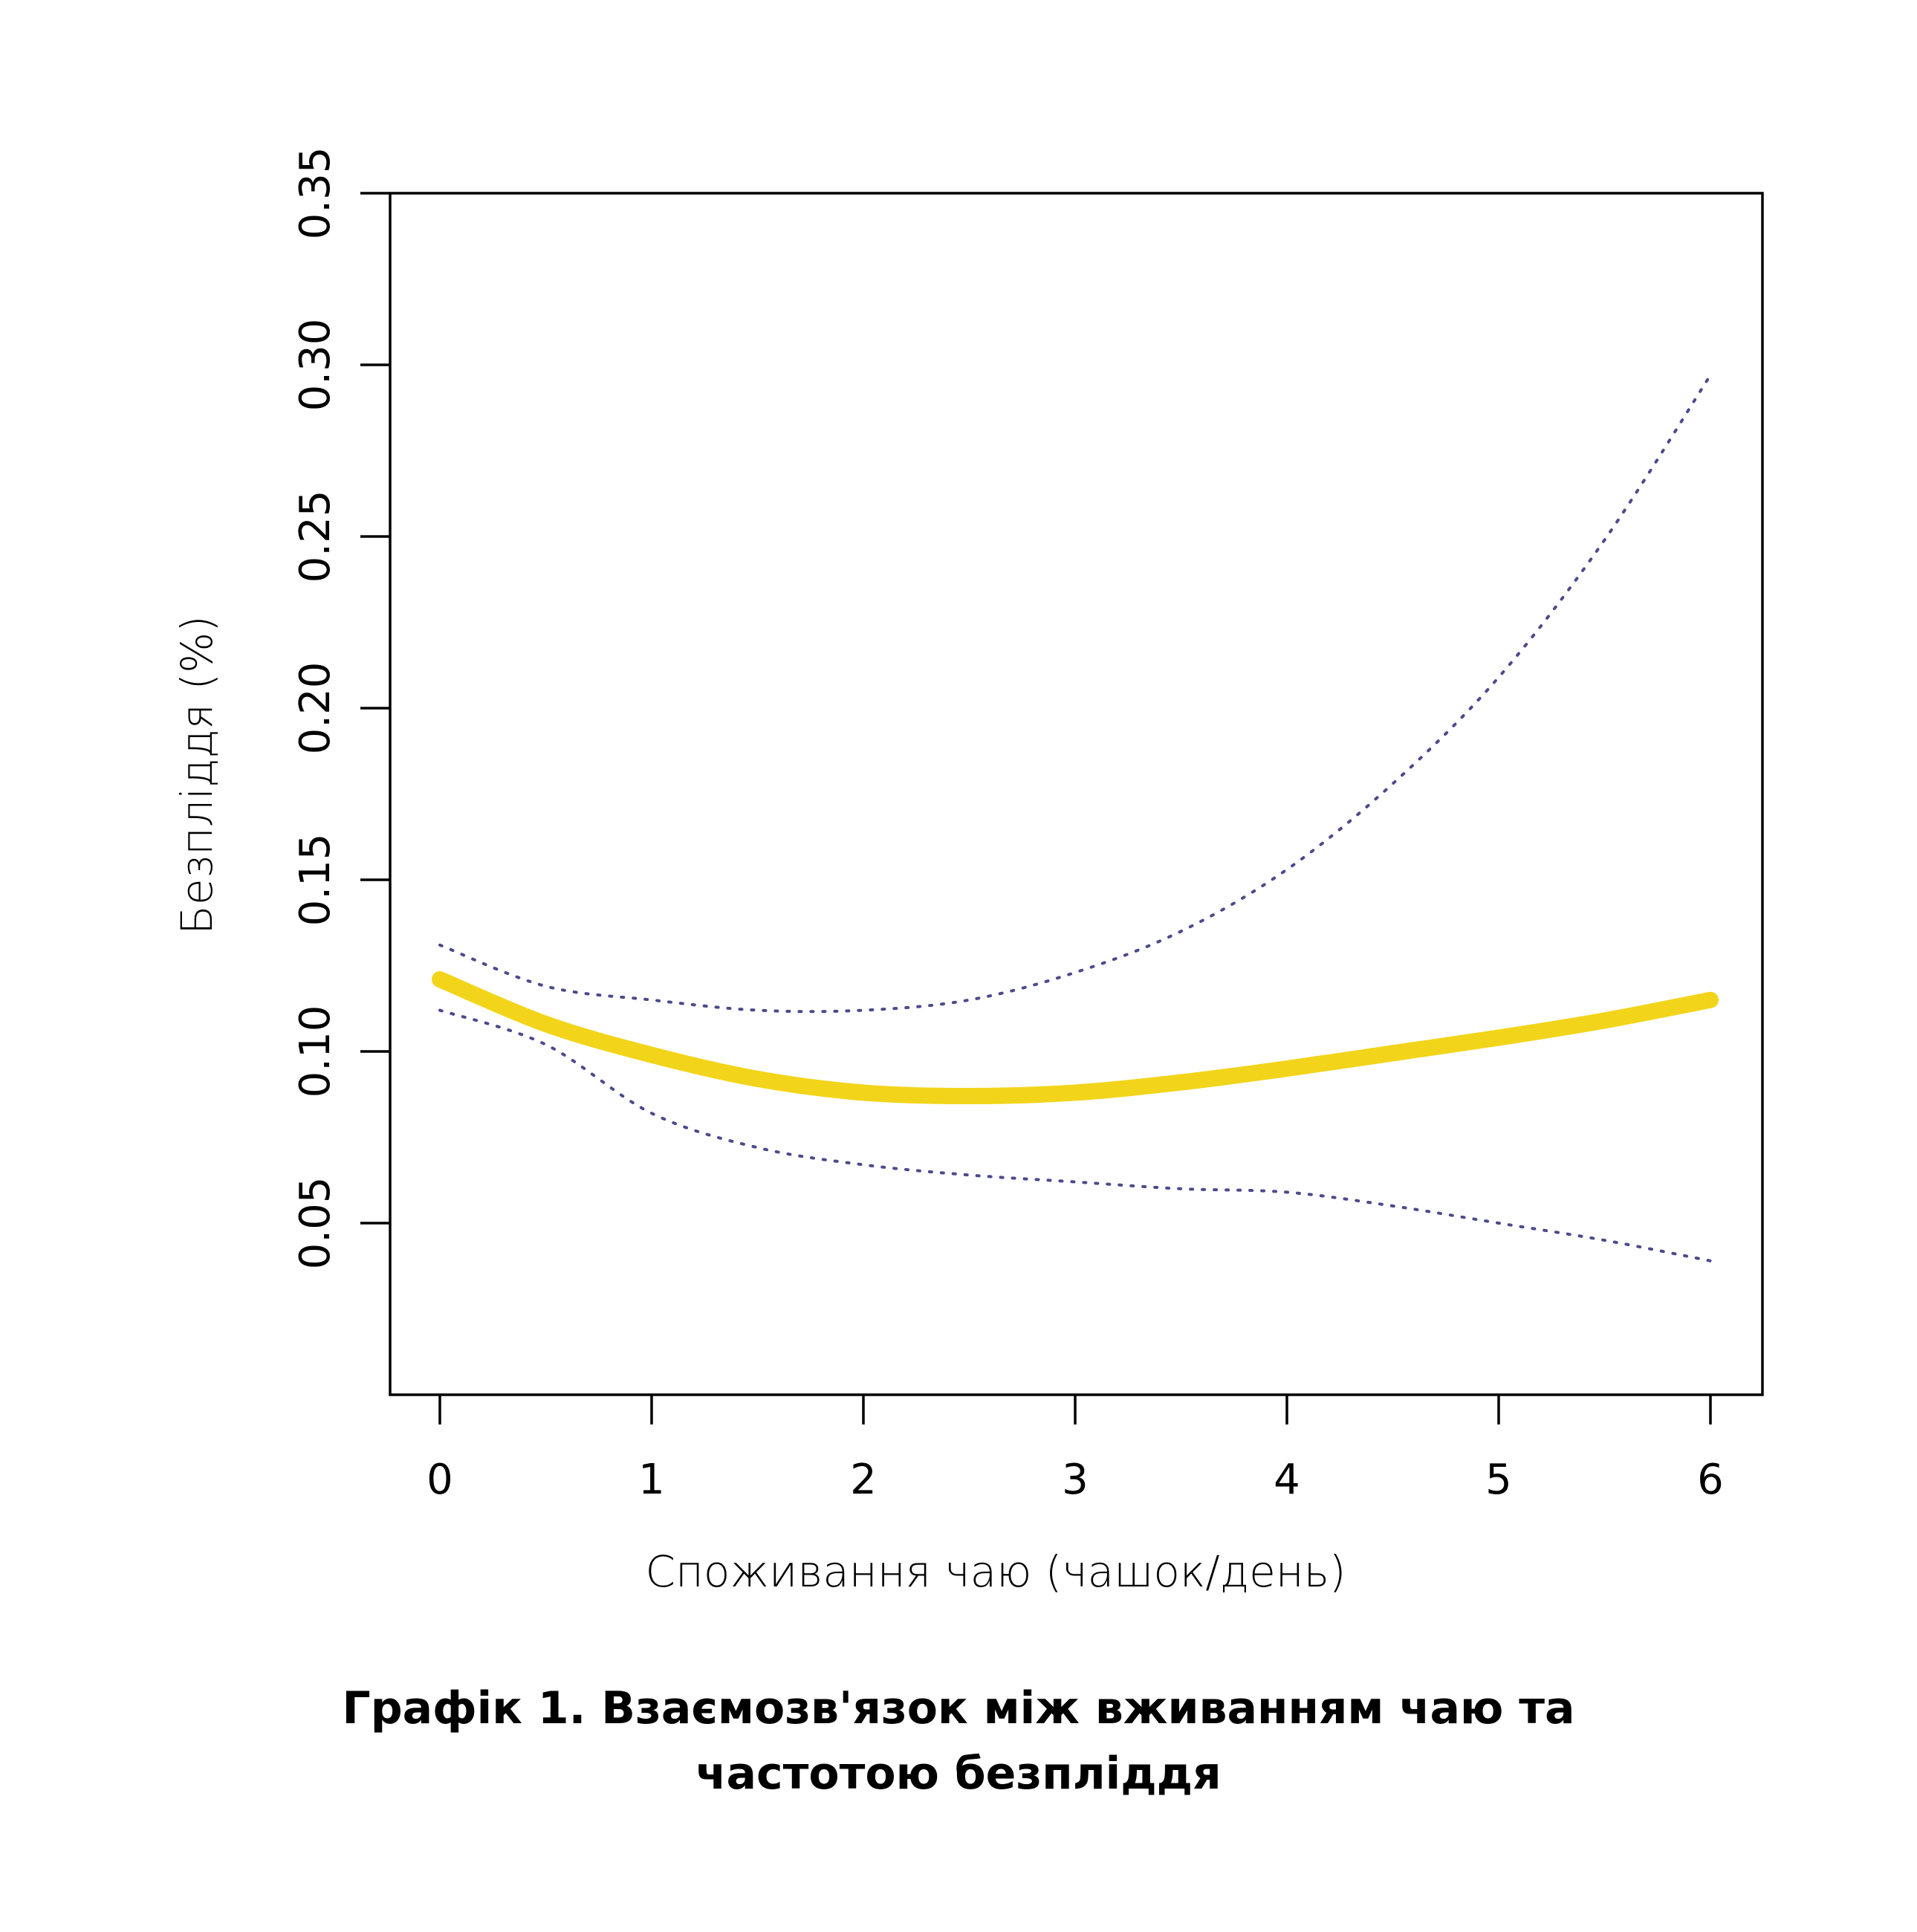 The height and width of the screenshot is (1932, 1917). I want to click on y-tick-label: 0.10, so click(315, 1051).